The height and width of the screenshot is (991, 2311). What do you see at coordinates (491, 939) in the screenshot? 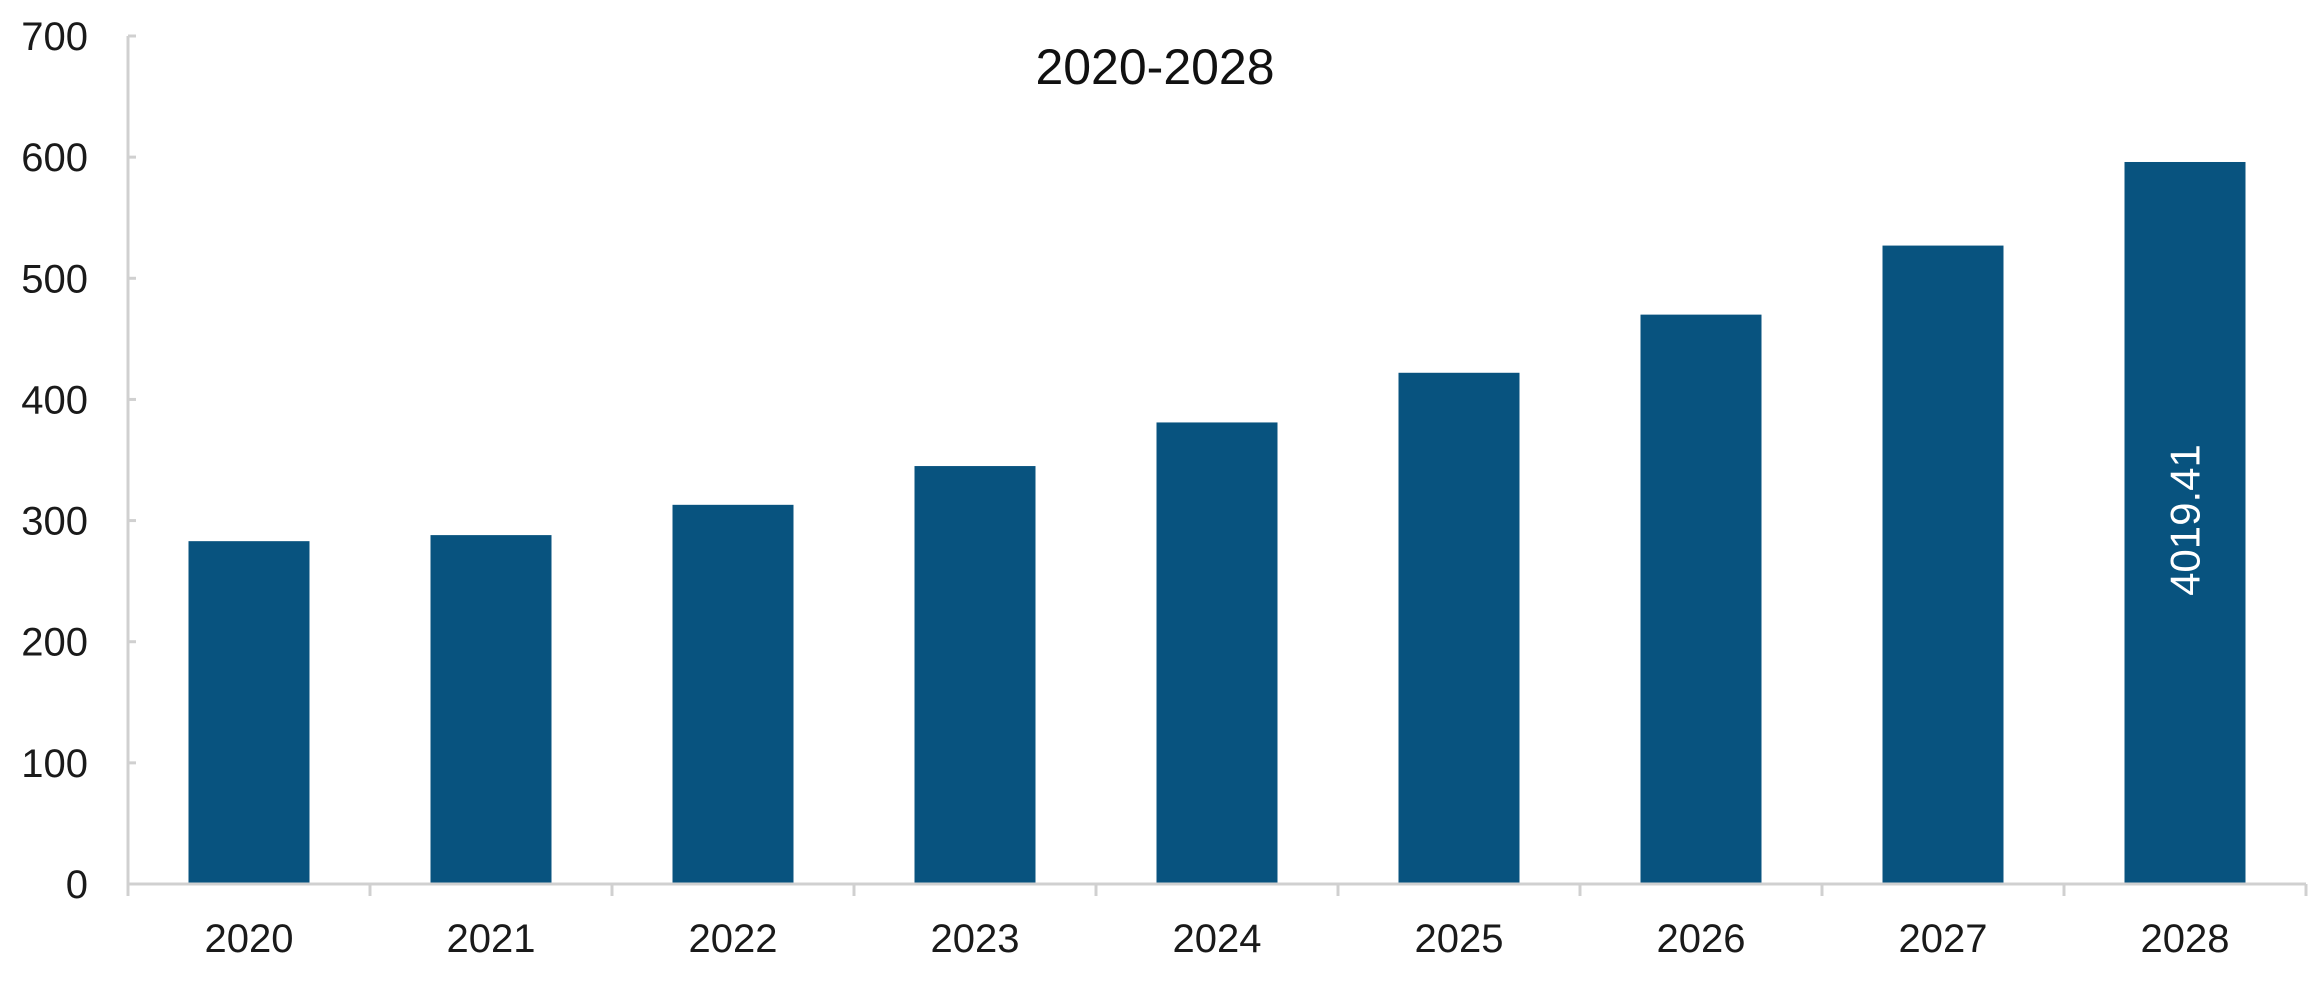
I see `x-tick-label: 2021` at bounding box center [491, 939].